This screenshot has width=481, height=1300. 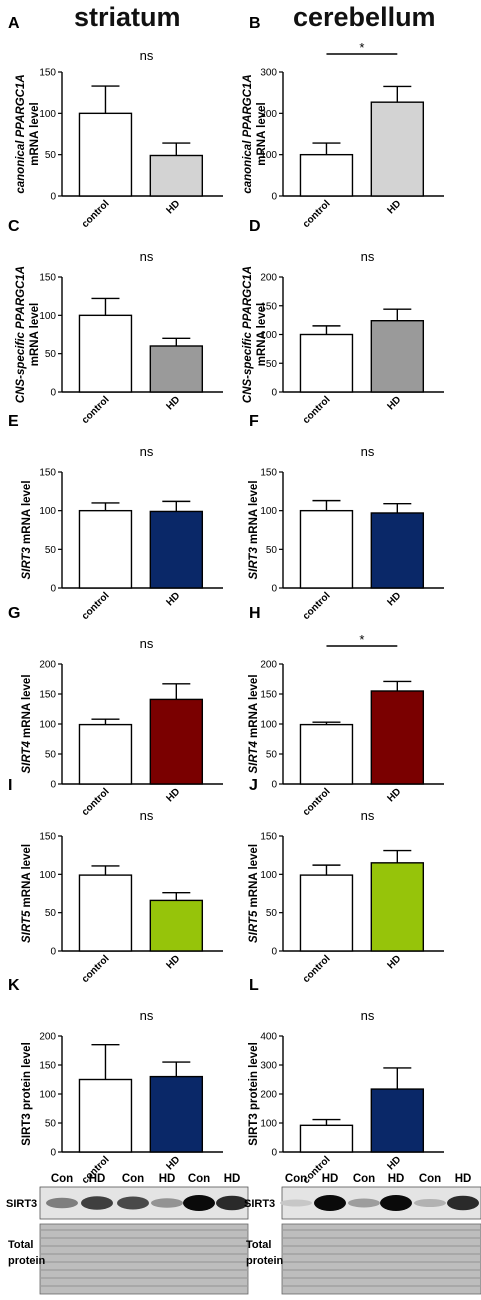 What do you see at coordinates (248, 334) in the screenshot?
I see `y-axis-label-gene: CNS-specific PPARGC1A` at bounding box center [248, 334].